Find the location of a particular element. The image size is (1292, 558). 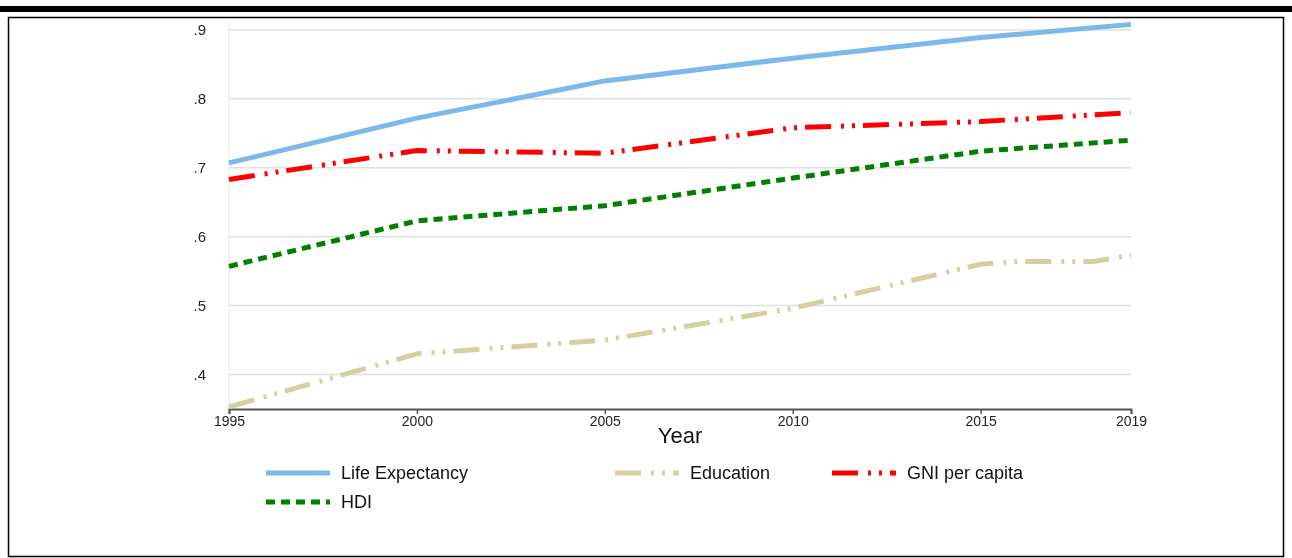

legend-label: HDI is located at coordinates (356, 502).